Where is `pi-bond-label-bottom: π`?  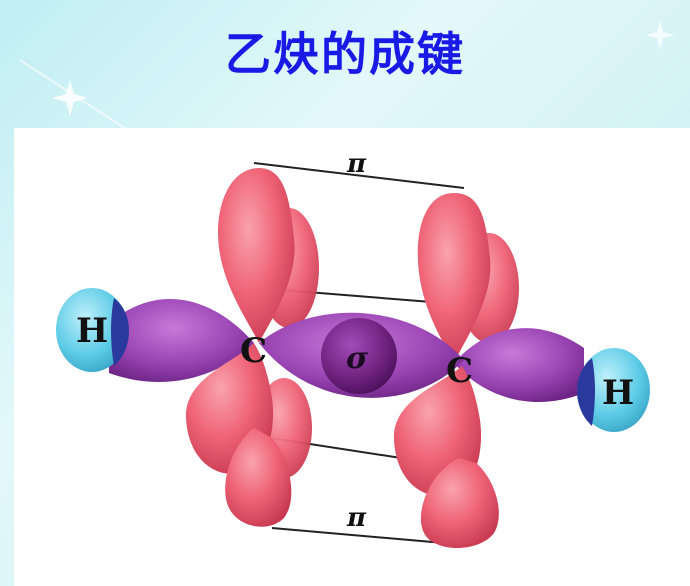 pi-bond-label-bottom: π is located at coordinates (356, 518).